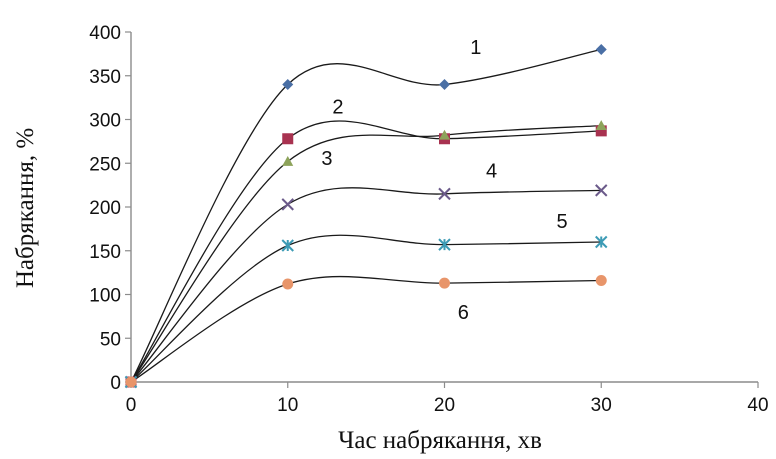  Describe the element at coordinates (105, 252) in the screenshot. I see `y-tick-label: 150` at that location.